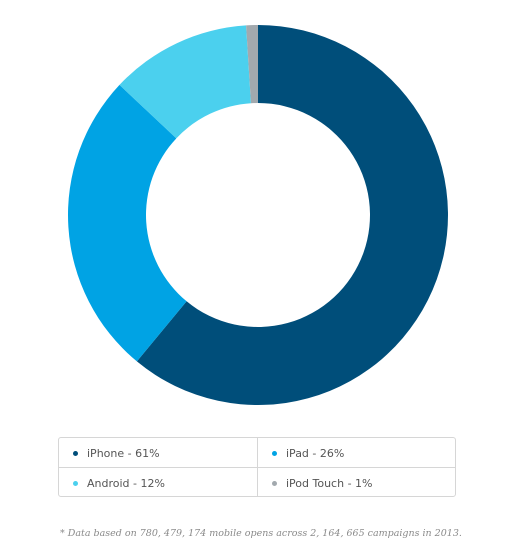 This screenshot has width=530, height=553. What do you see at coordinates (75, 483) in the screenshot?
I see `legend-swatch-android` at bounding box center [75, 483].